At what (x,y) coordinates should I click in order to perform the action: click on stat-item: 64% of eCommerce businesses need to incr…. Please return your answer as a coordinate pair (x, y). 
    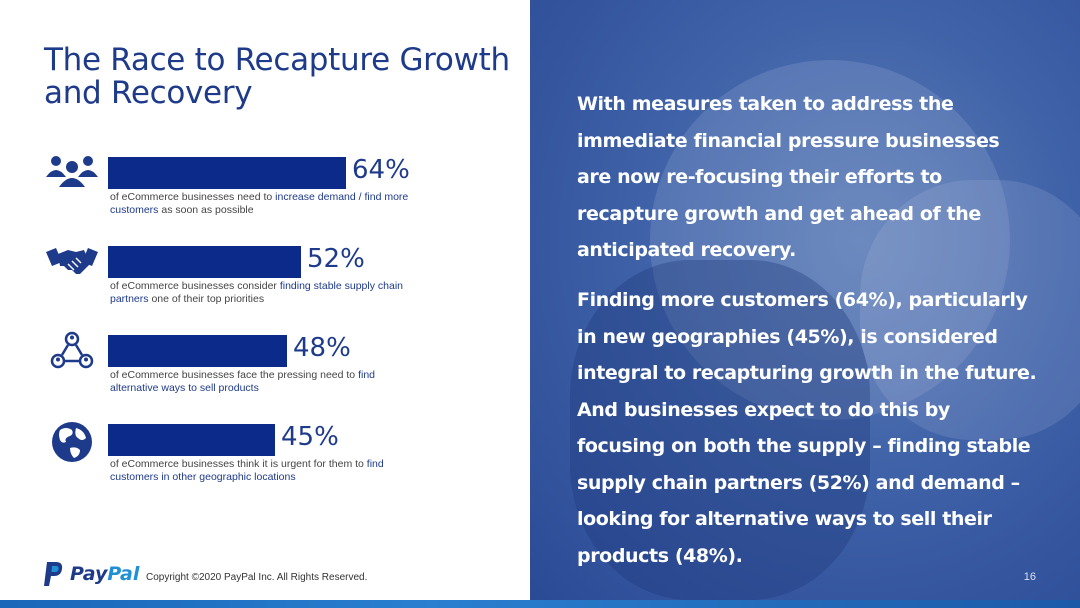
    Looking at the image, I should click on (260, 193).